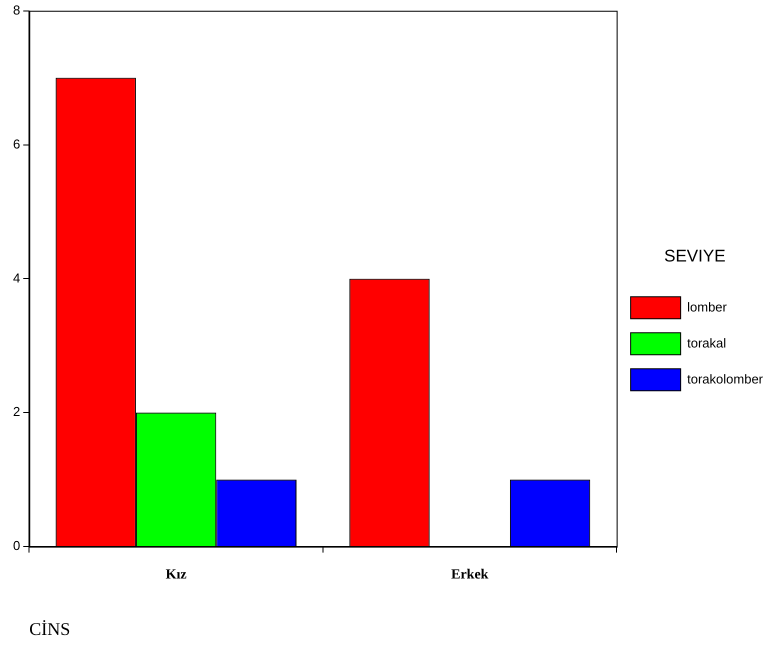 The height and width of the screenshot is (655, 781). Describe the element at coordinates (16, 144) in the screenshot. I see `y-tick-label: 6` at that location.